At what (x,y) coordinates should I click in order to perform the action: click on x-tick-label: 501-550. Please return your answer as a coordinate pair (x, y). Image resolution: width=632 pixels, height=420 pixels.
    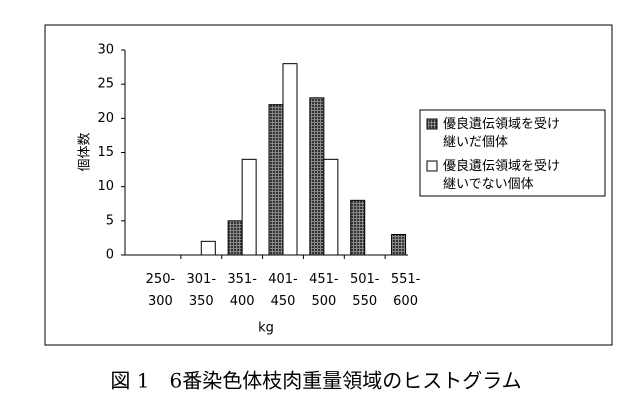
    Looking at the image, I should click on (365, 290).